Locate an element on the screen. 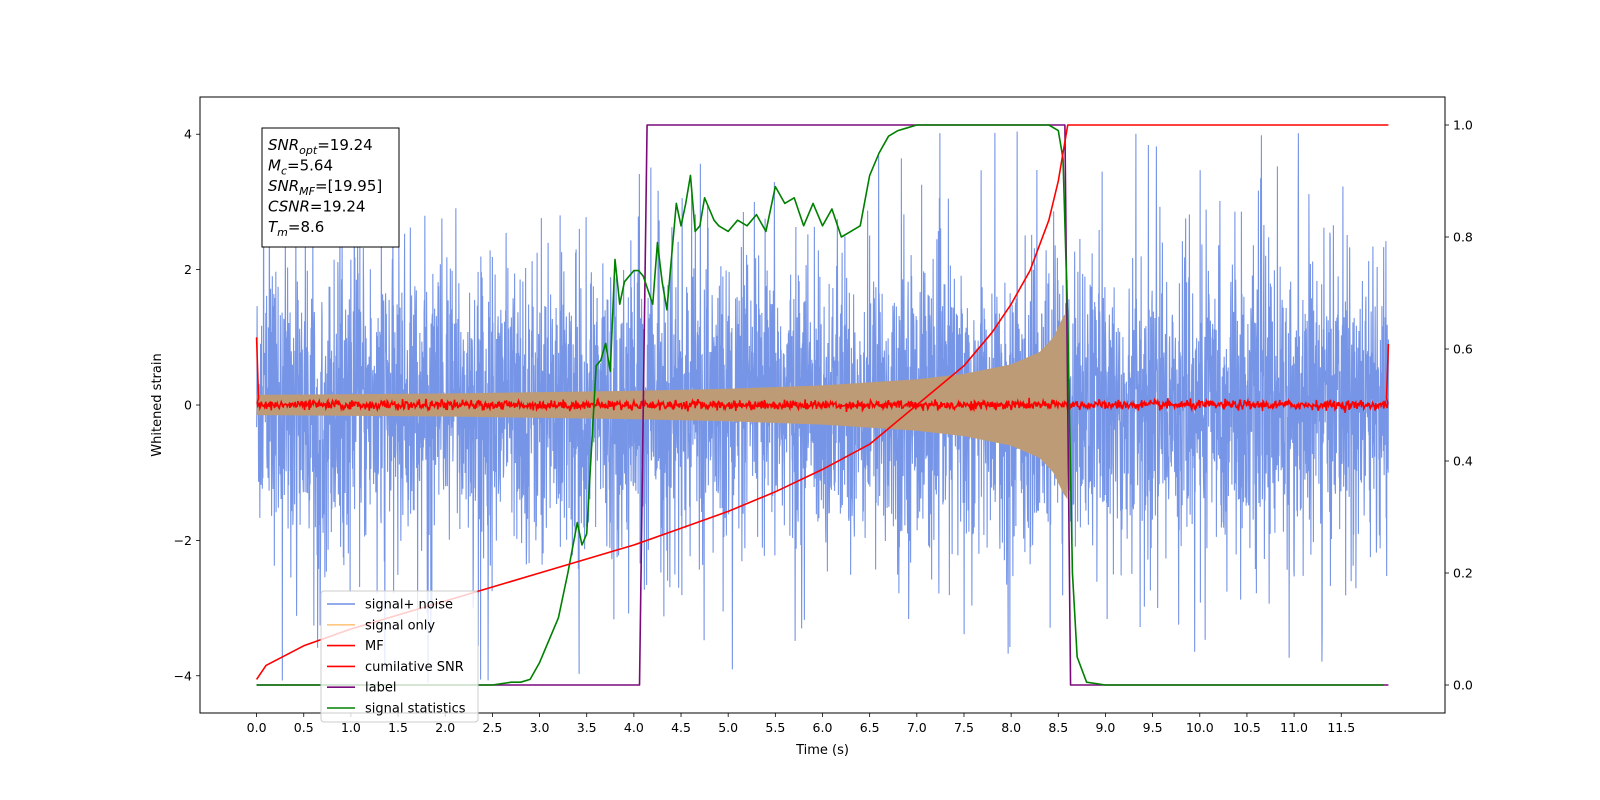 This screenshot has width=1600, height=800. x-tick-label: 1.0 is located at coordinates (351, 727).